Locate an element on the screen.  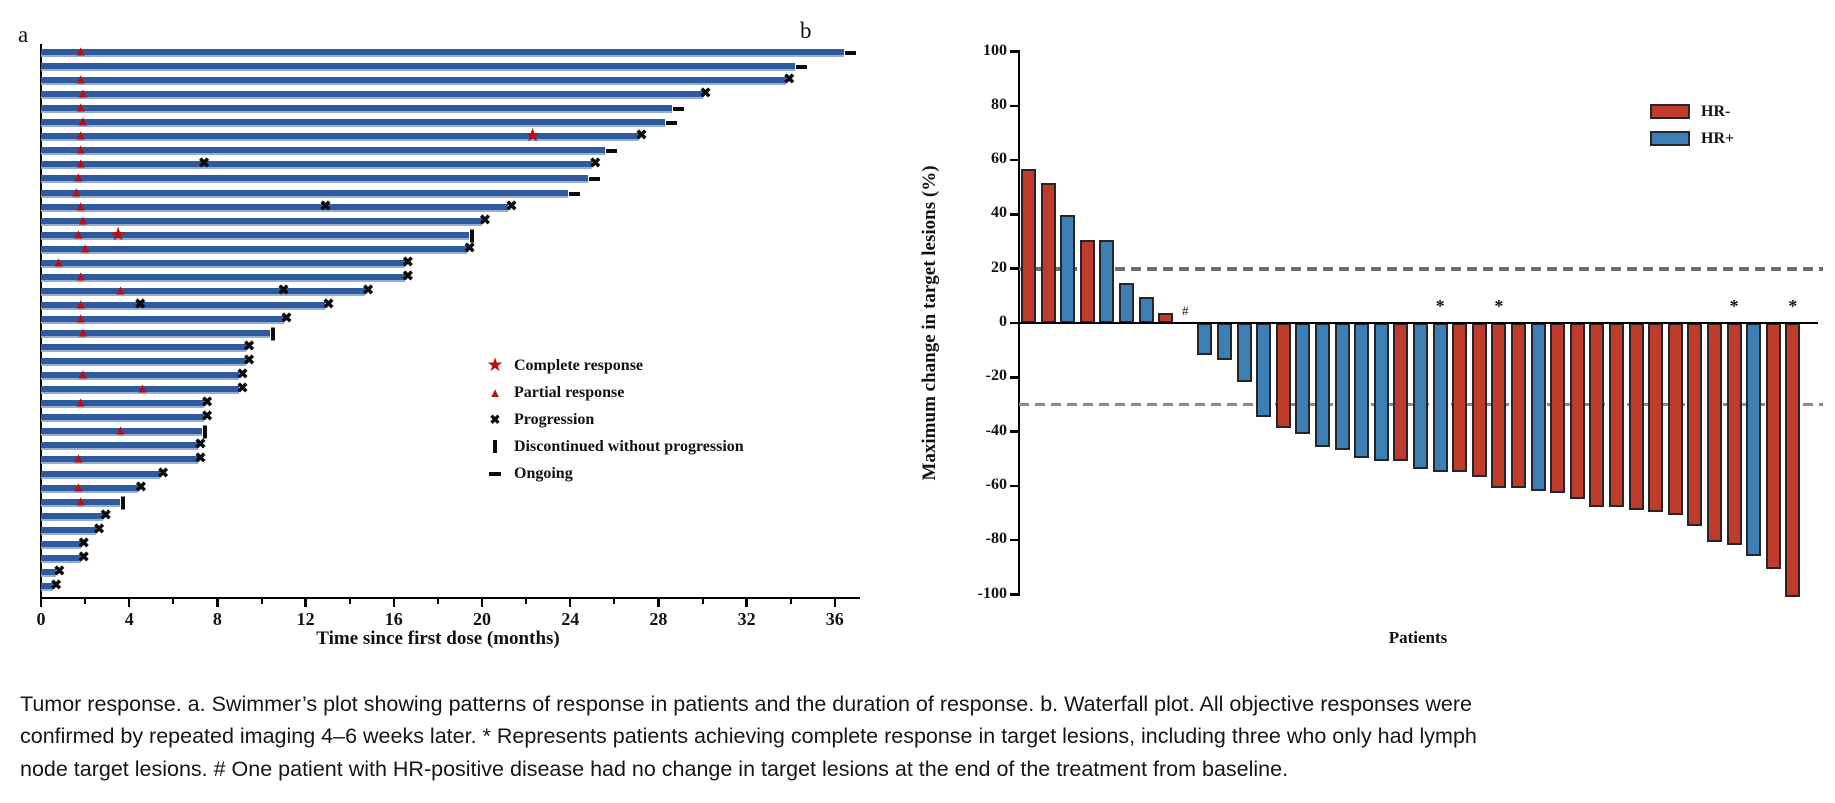
y-tick-label: 40 is located at coordinates (999, 213).